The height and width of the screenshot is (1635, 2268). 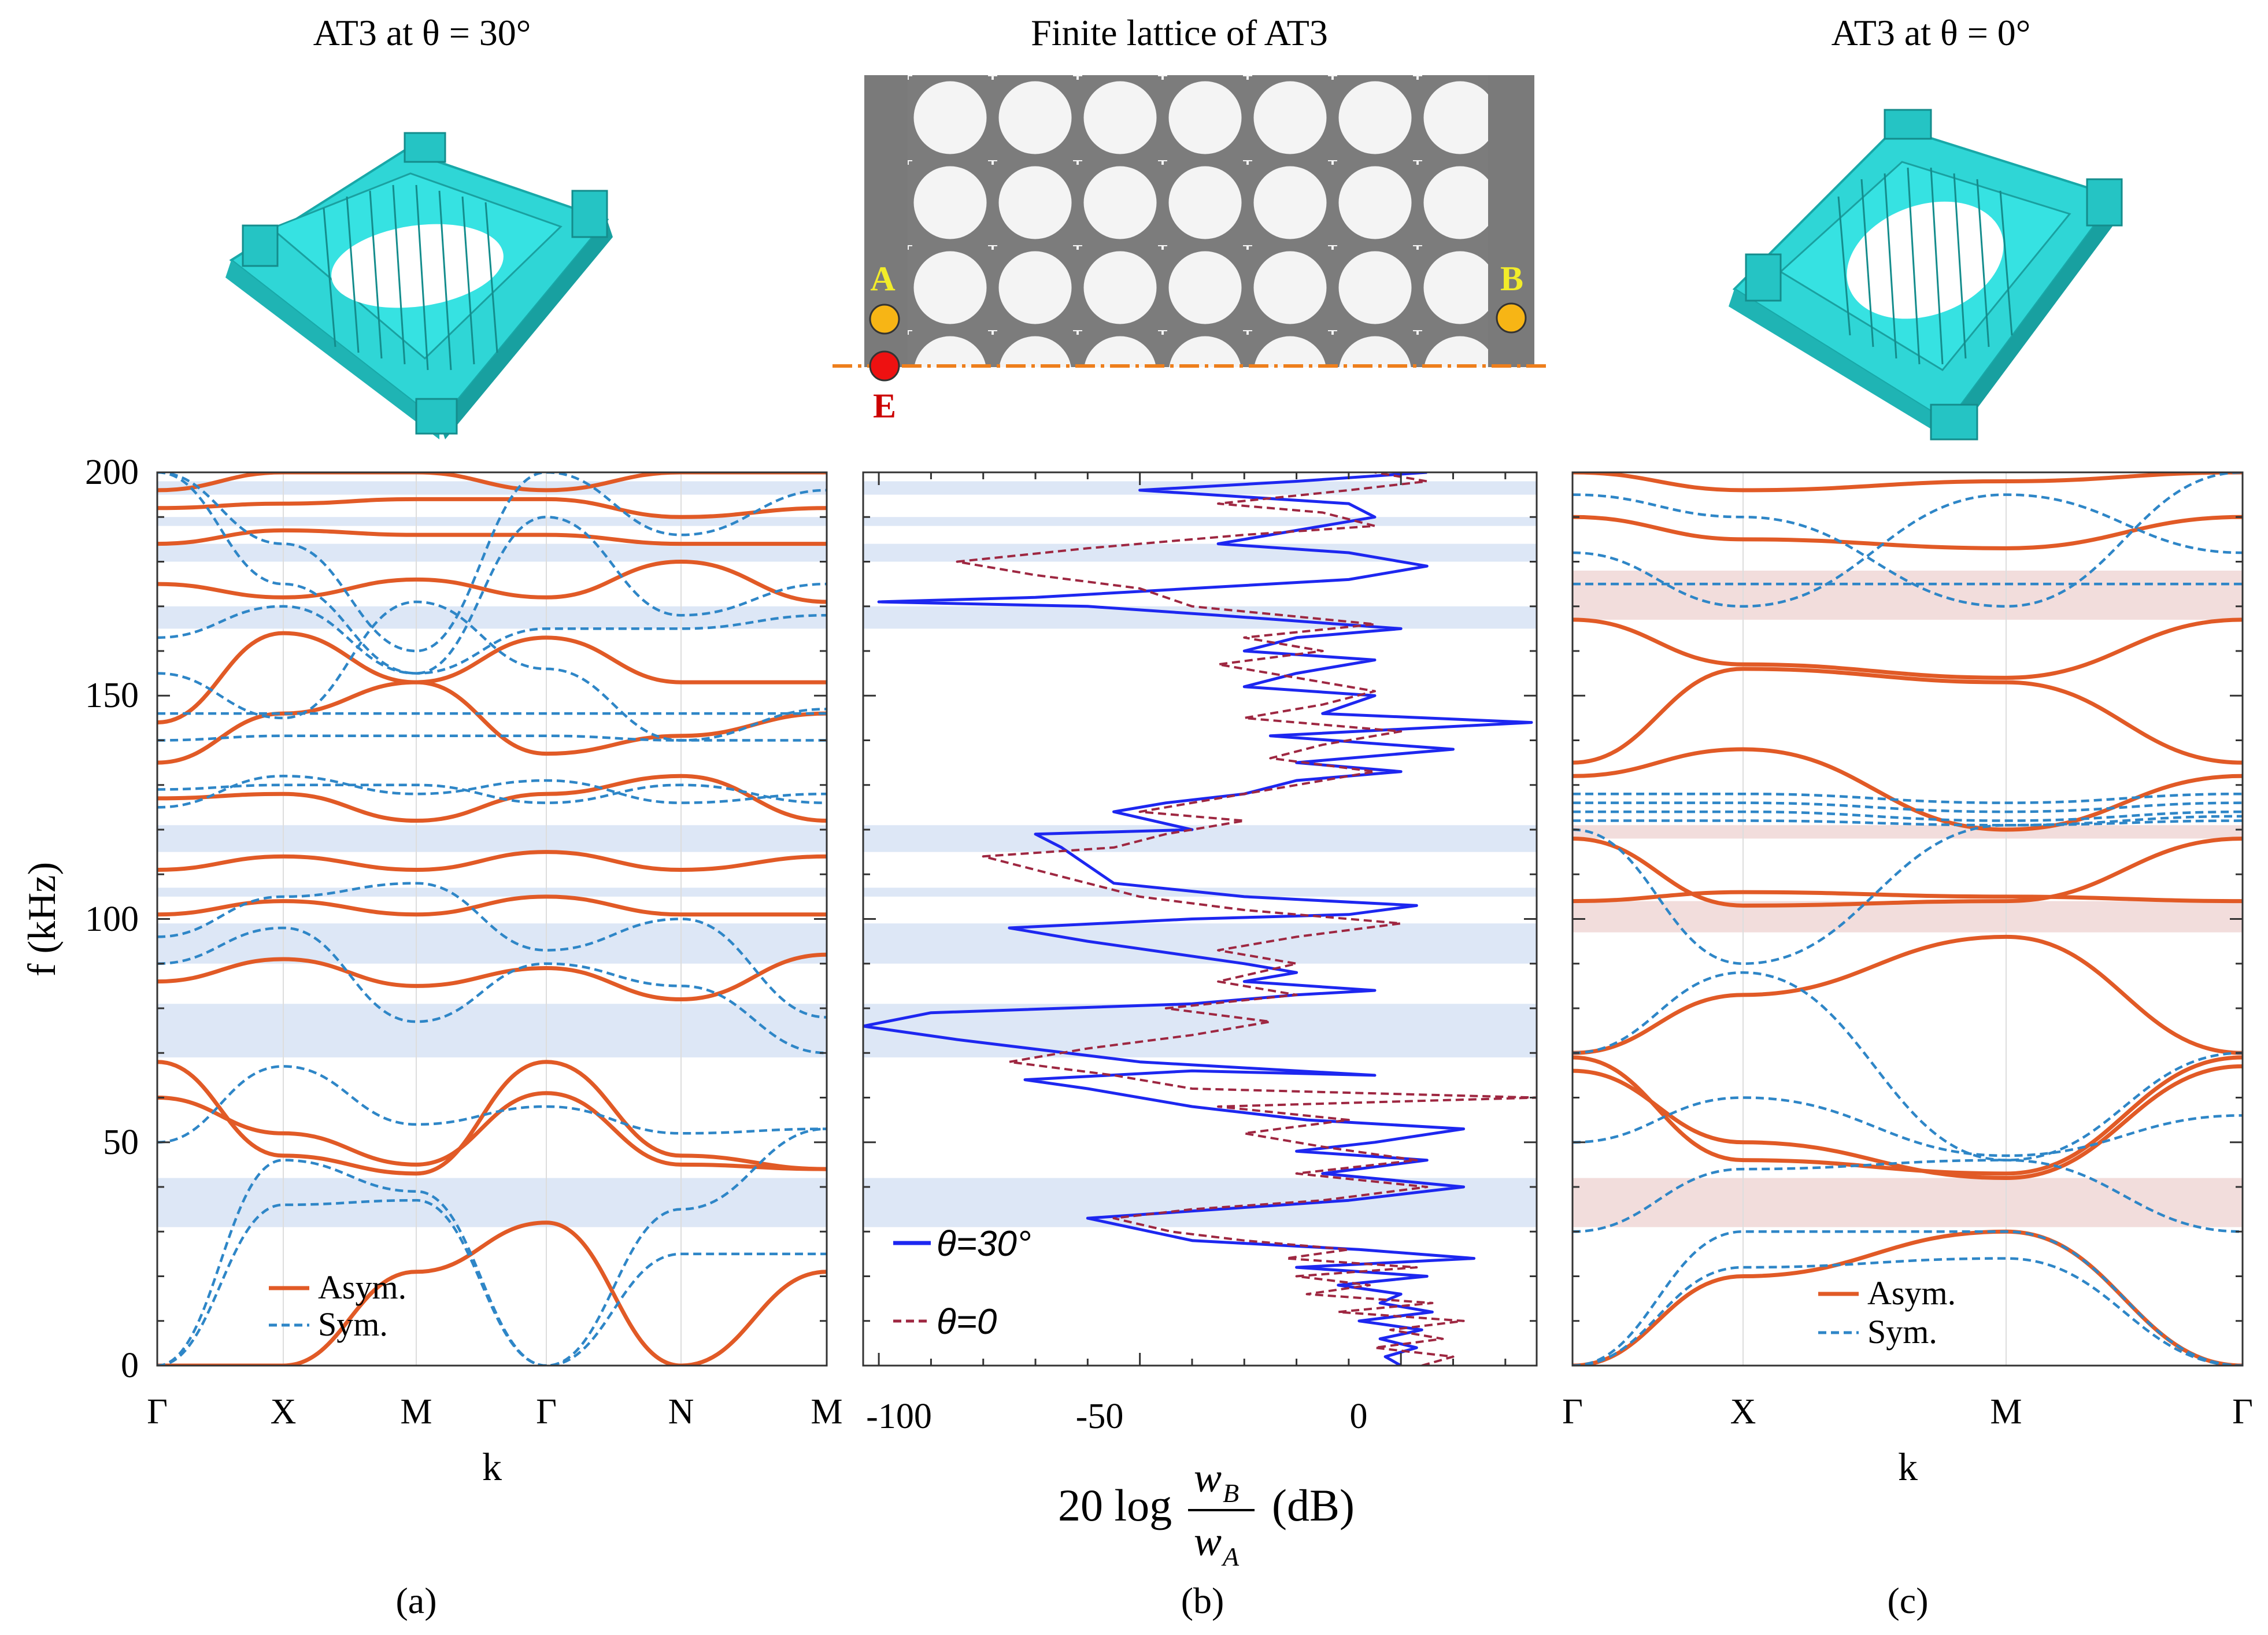 I want to click on unit-cell-30-deg, so click(x=419, y=285).